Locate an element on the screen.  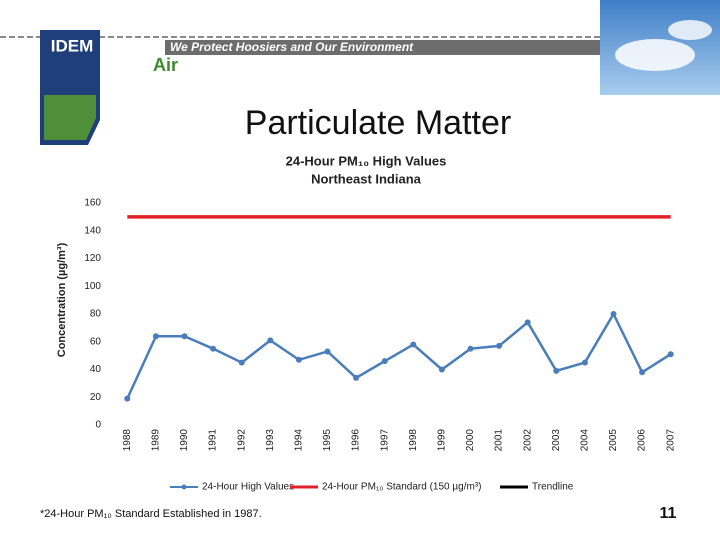
slide-title: Particulate Matter is located at coordinates (378, 123).